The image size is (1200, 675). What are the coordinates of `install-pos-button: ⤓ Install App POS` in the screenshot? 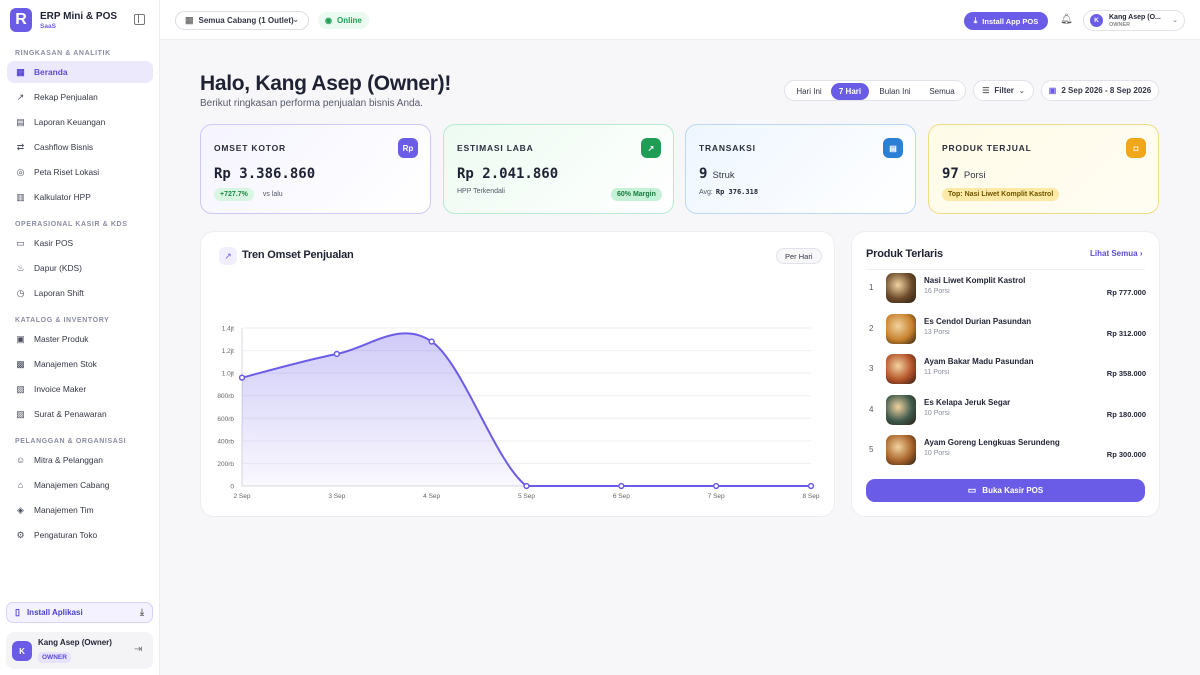 It's located at (1006, 21).